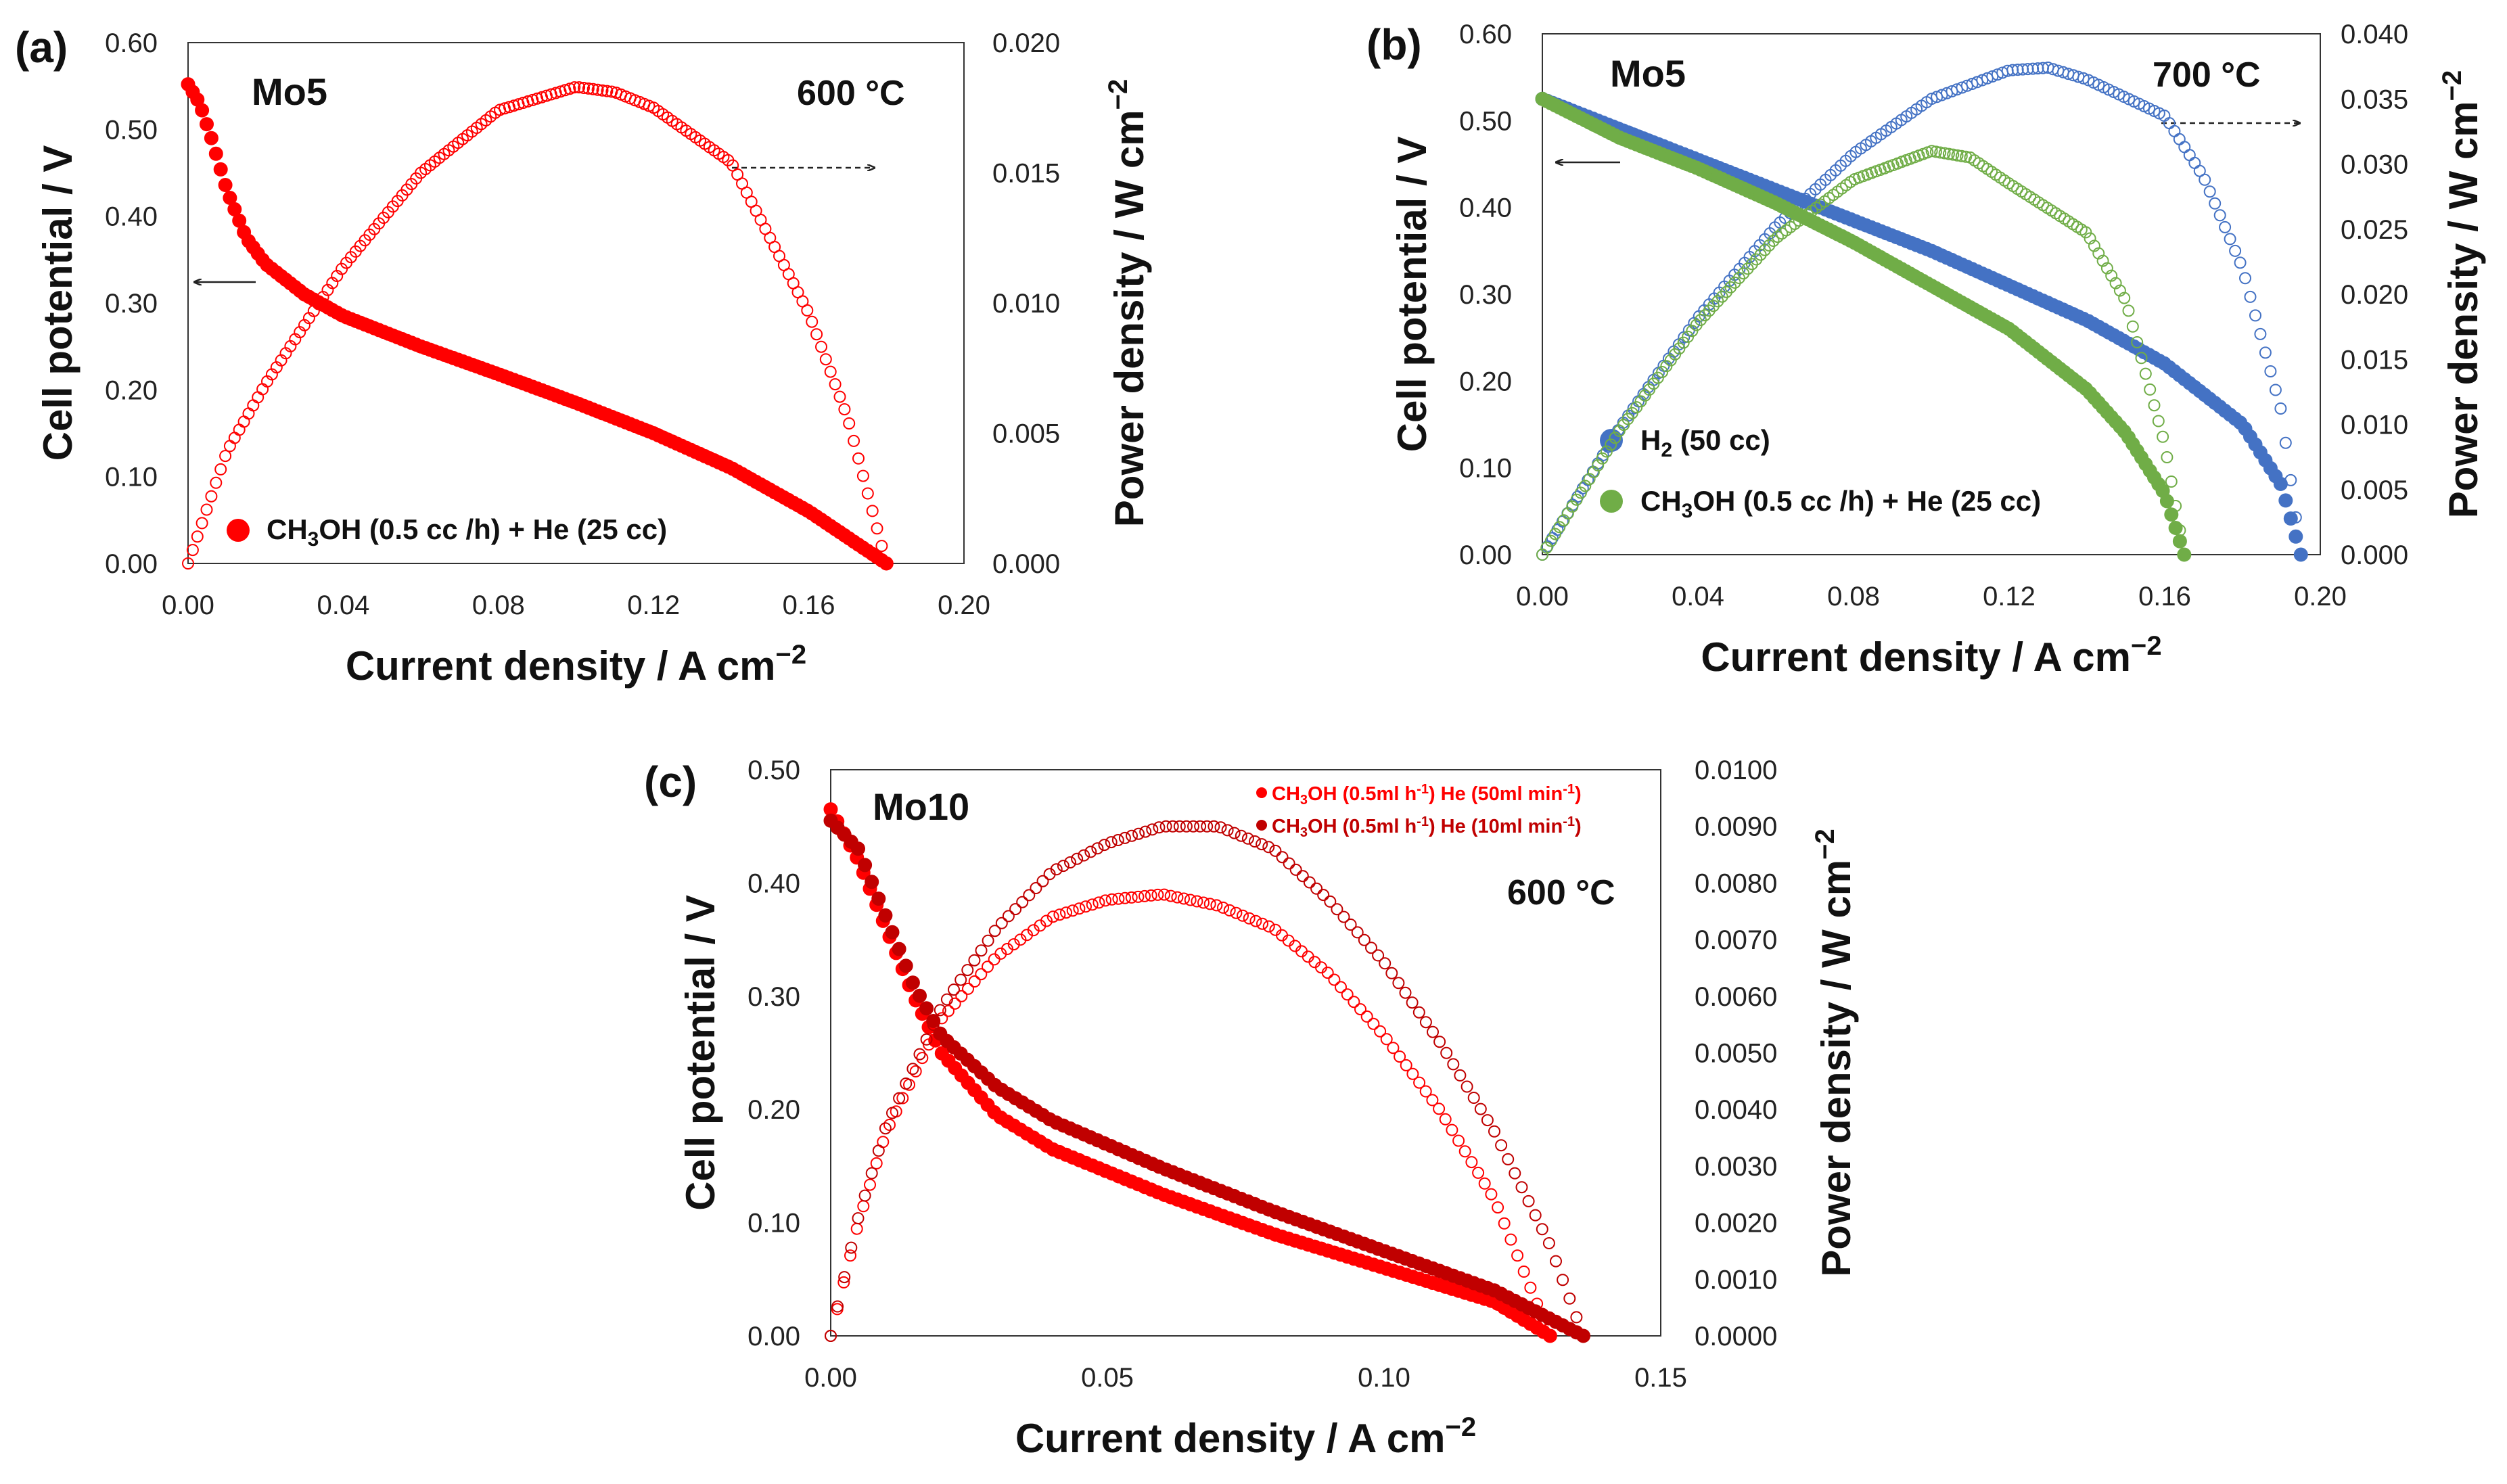 The image size is (2507, 1484). What do you see at coordinates (809, 605) in the screenshot?
I see `x-tick-label: 0.16` at bounding box center [809, 605].